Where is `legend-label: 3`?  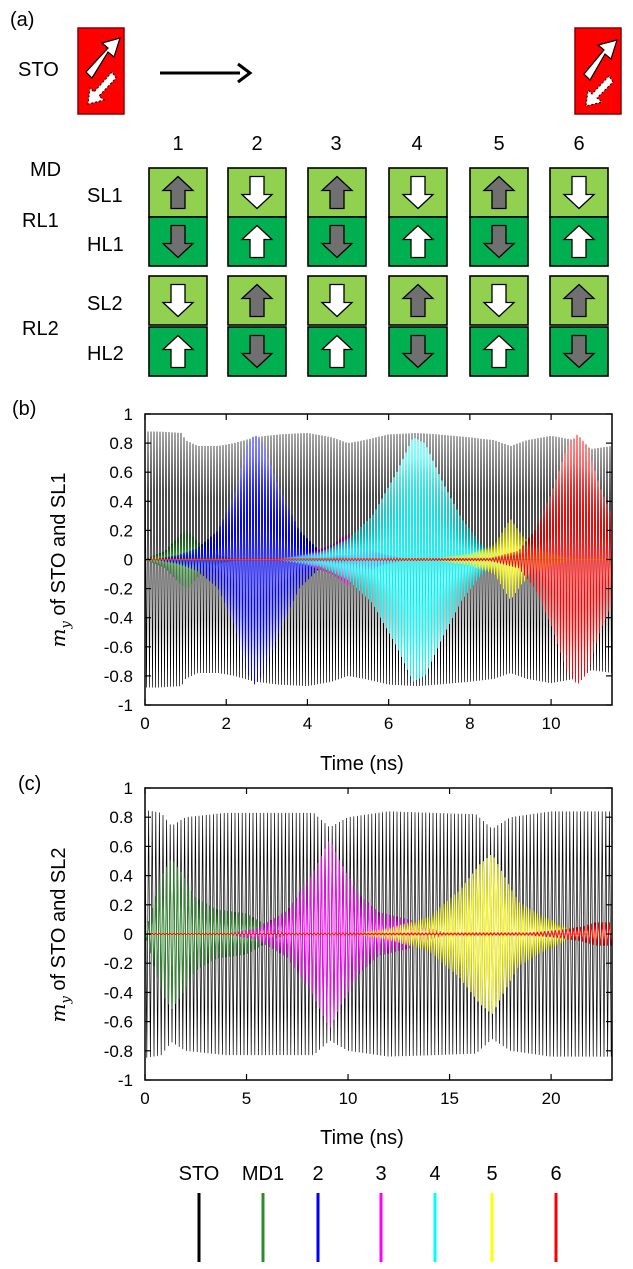
legend-label: 3 is located at coordinates (380, 1174).